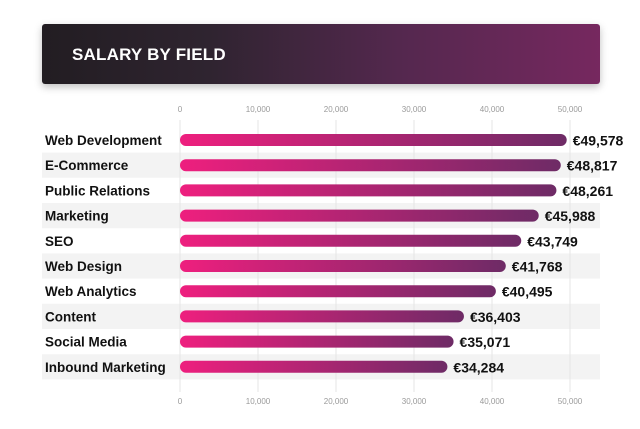 The image size is (640, 429). What do you see at coordinates (87, 165) in the screenshot?
I see `category-label: E-Commerce` at bounding box center [87, 165].